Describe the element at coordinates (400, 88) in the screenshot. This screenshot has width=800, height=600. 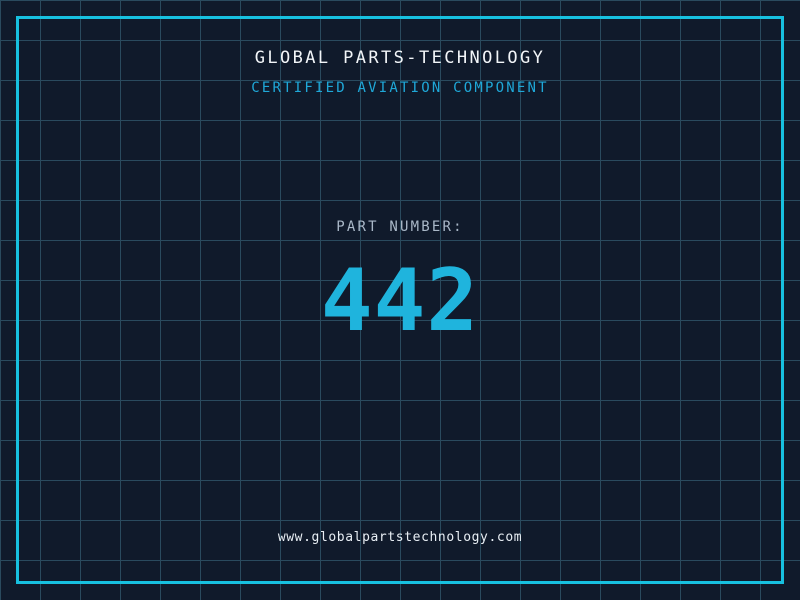
I see `page-subtitle: CERTIFIED AVIATION COMPONENT` at that location.